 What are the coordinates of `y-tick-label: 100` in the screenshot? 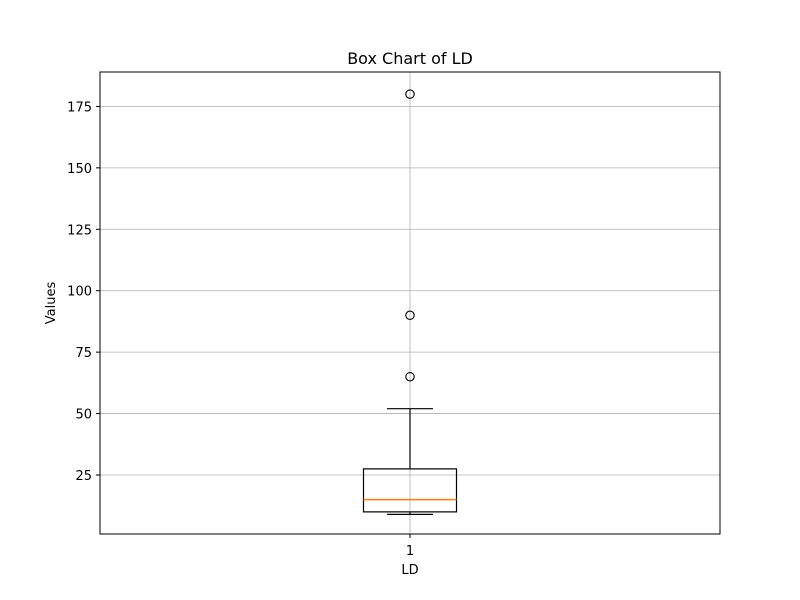 It's located at (79, 292).